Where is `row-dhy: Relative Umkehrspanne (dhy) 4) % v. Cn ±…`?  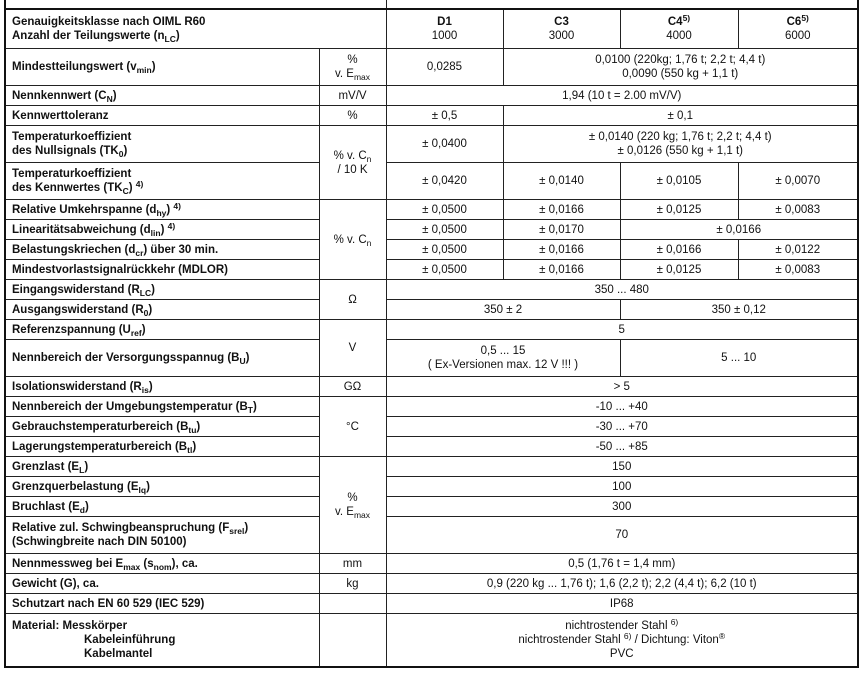
row-dhy: Relative Umkehrspanne (dhy) 4) % v. Cn ±… is located at coordinates (431, 239).